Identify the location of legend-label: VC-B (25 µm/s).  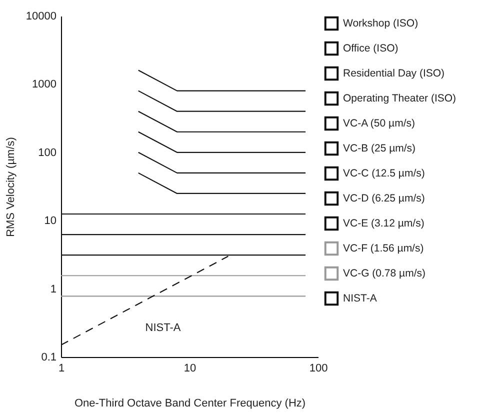
(379, 148).